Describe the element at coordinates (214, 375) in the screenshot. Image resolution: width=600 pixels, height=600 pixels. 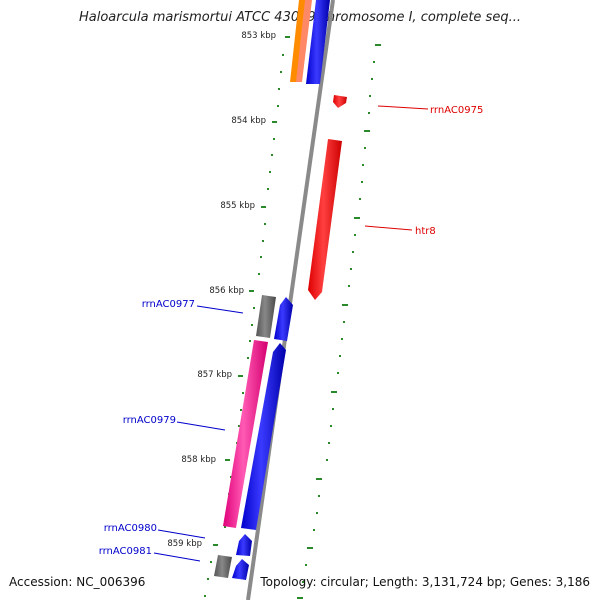
I see `tick-label-857: 857 kbp` at that location.